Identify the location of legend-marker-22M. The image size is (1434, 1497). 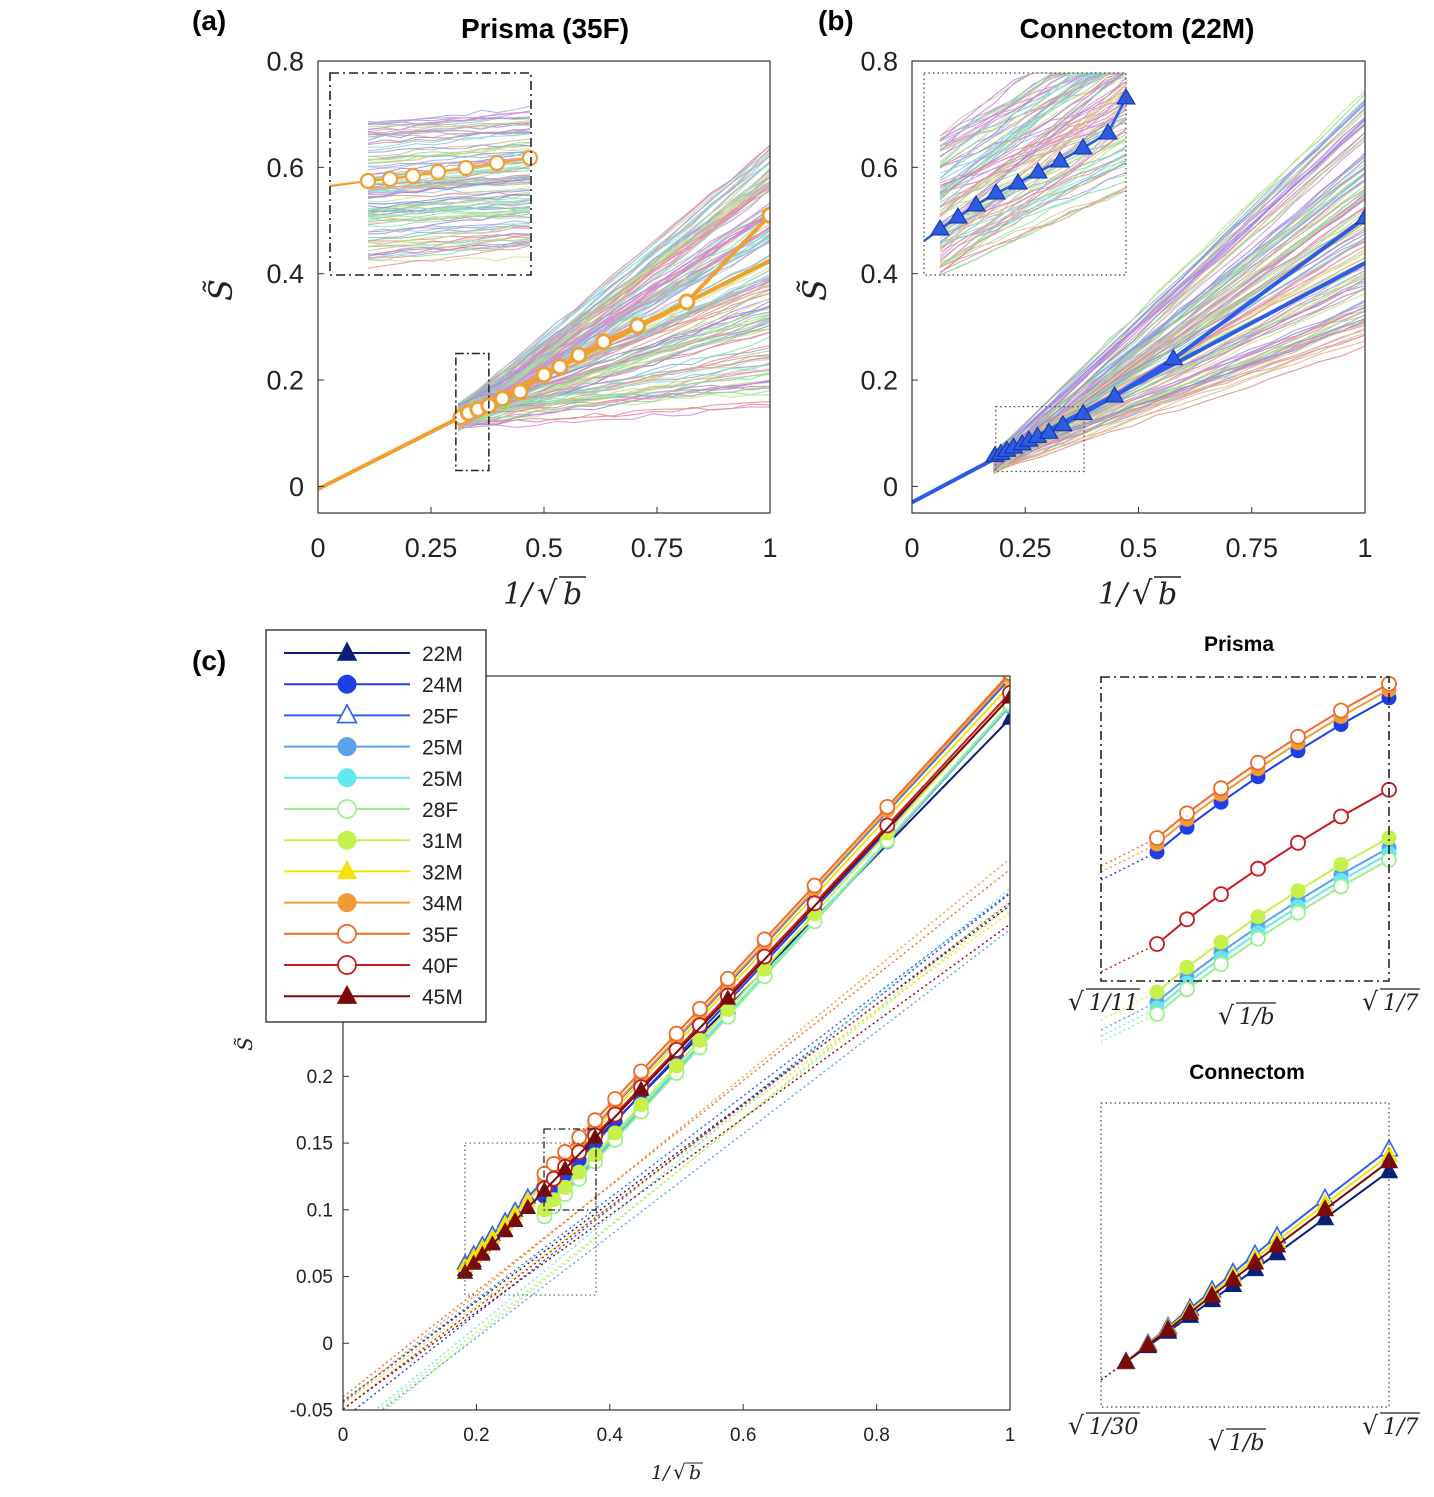
(347, 651).